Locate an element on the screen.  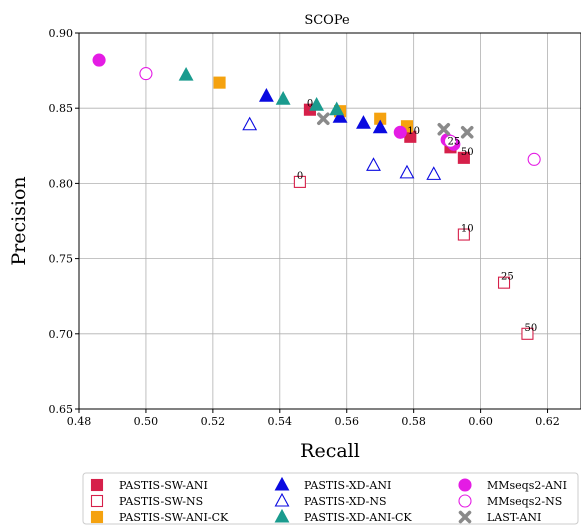
point-pastis-sw-ani is located at coordinates (463, 157).